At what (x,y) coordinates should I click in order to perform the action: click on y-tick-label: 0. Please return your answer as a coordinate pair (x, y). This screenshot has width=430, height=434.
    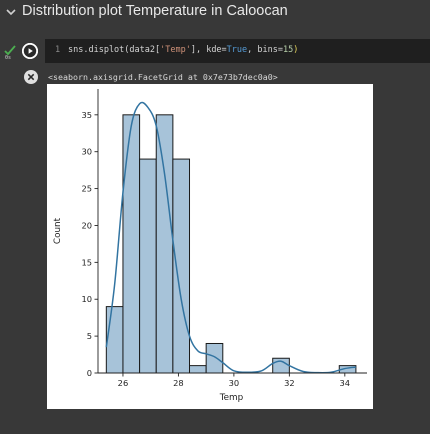
    Looking at the image, I should click on (89, 373).